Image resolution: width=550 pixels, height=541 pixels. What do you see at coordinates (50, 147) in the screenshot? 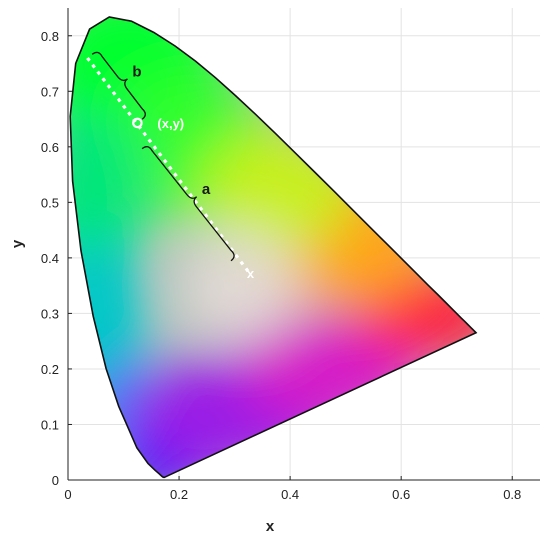
I see `y-tick-label: 0.6` at bounding box center [50, 147].